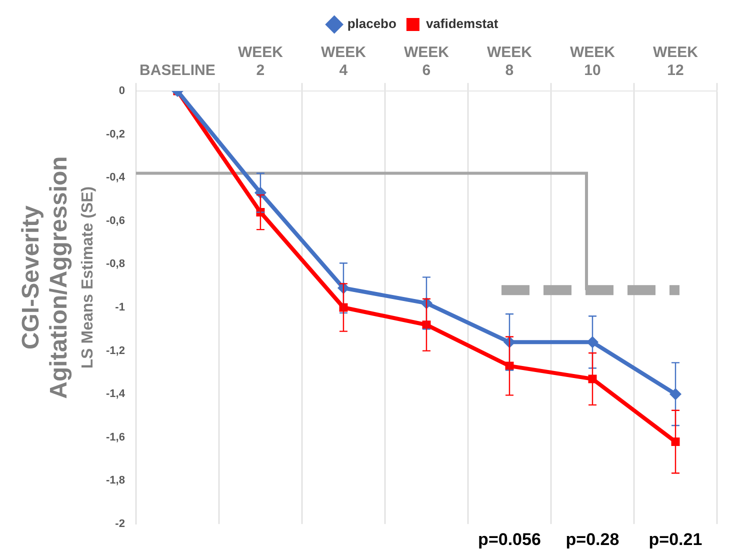 The height and width of the screenshot is (560, 731). I want to click on legend-label: placebo, so click(371, 24).